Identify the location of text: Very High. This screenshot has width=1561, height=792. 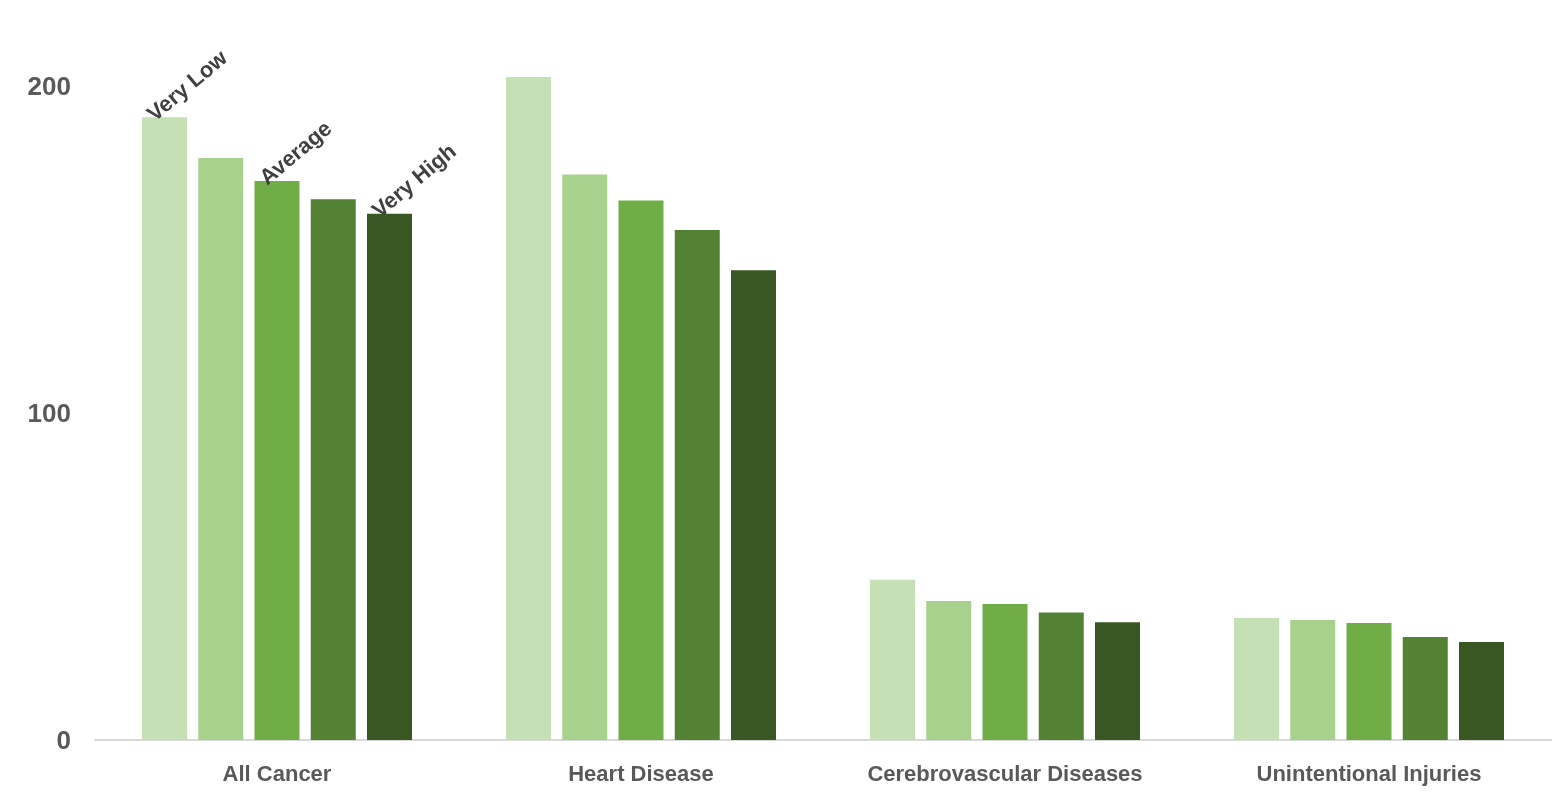
(413, 180).